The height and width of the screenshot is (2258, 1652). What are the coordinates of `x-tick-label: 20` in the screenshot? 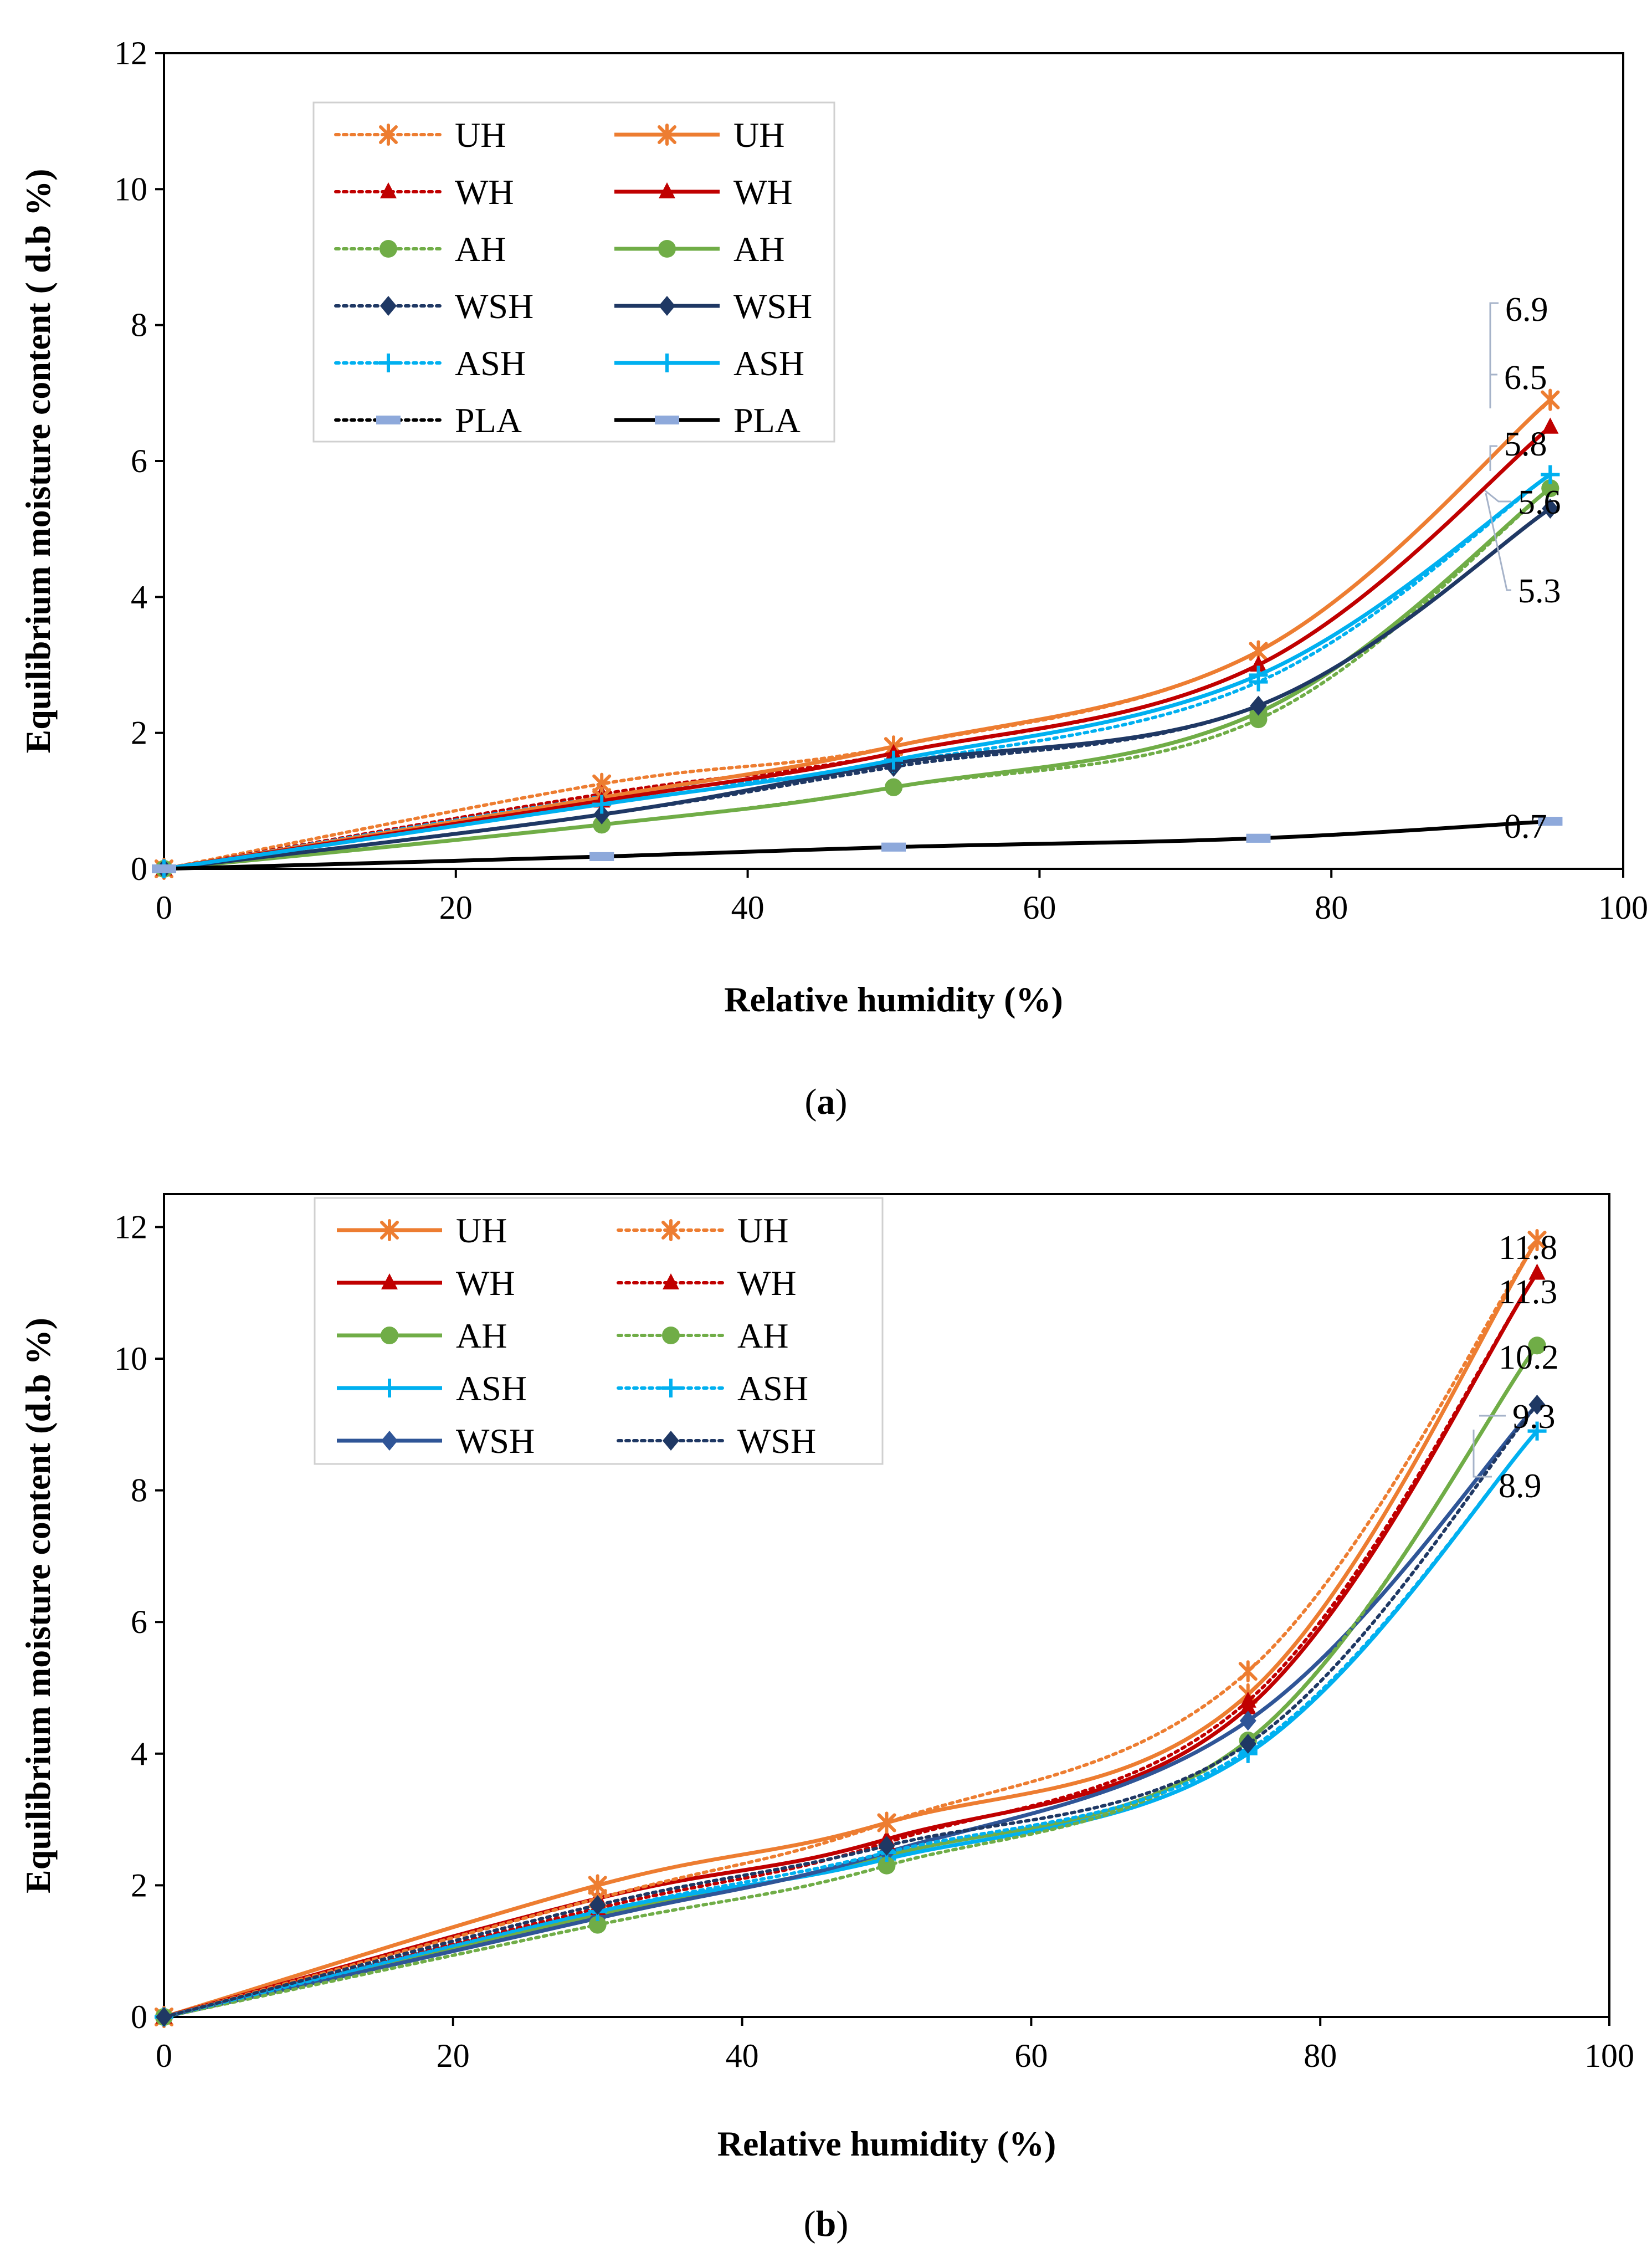 It's located at (456, 907).